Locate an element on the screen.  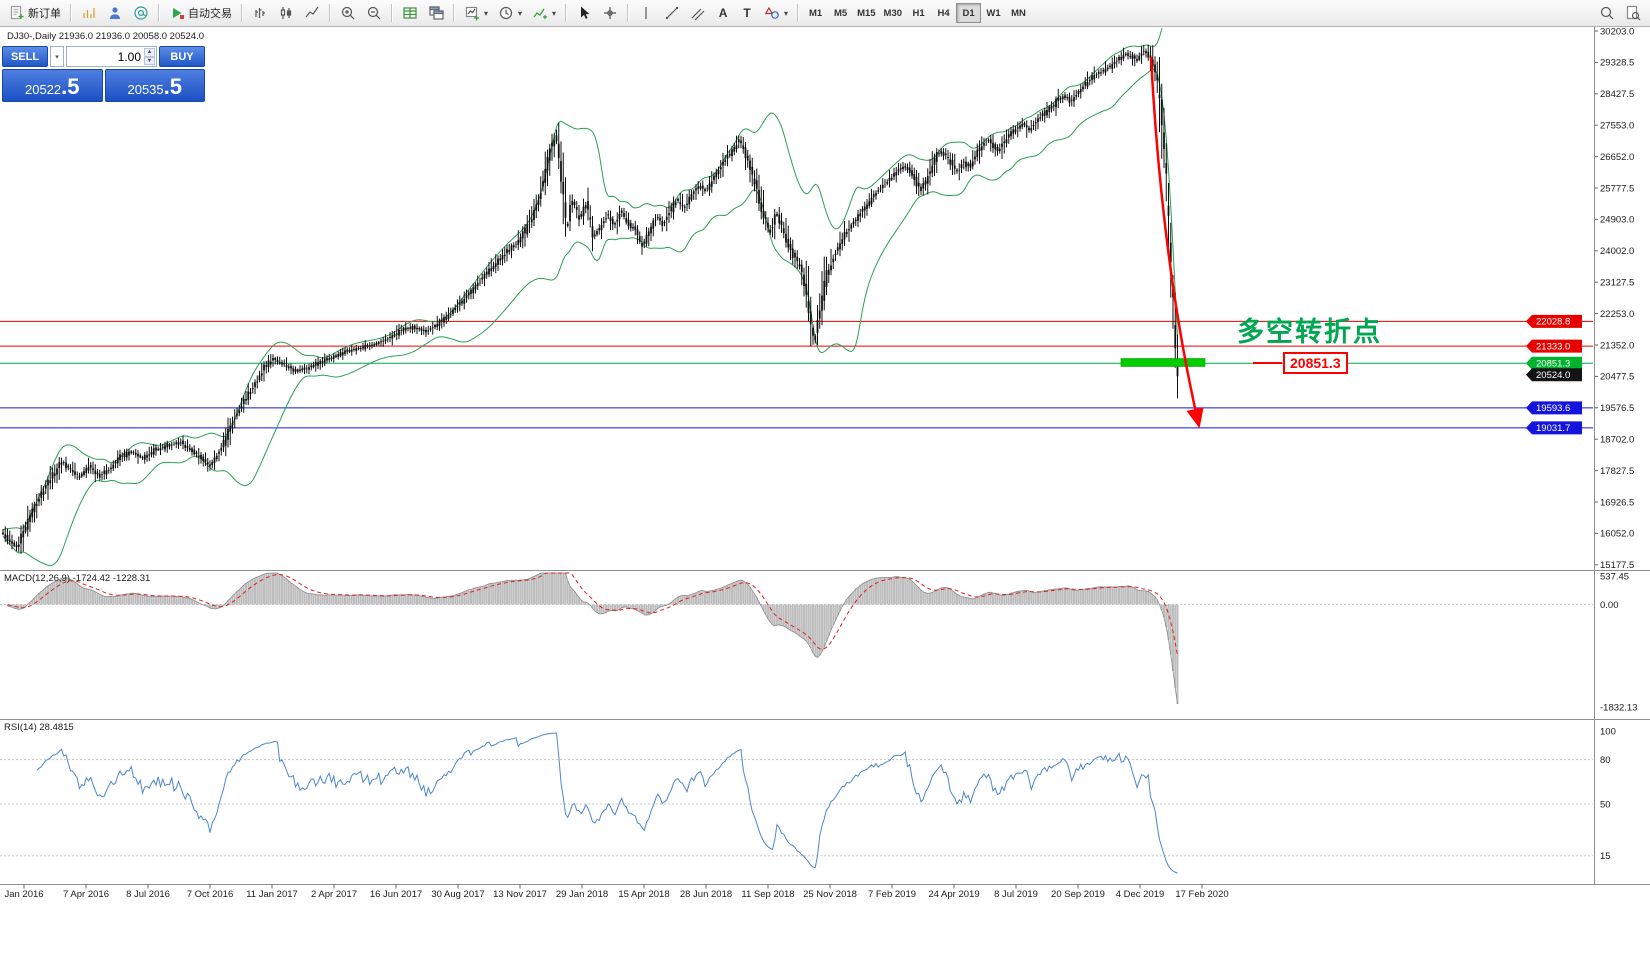
x-axis-label: 11 Sep 2018 is located at coordinates (767, 894).